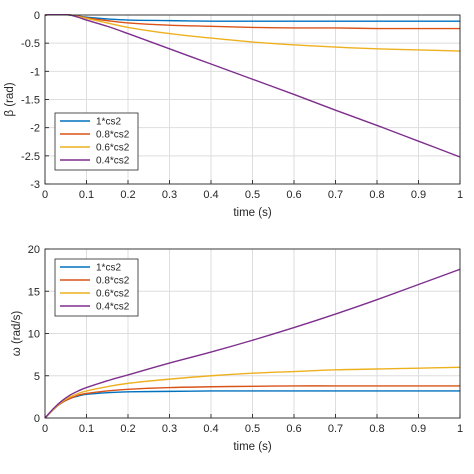 The height and width of the screenshot is (474, 474). Describe the element at coordinates (34, 292) in the screenshot. I see `y-tick-label: 15` at that location.